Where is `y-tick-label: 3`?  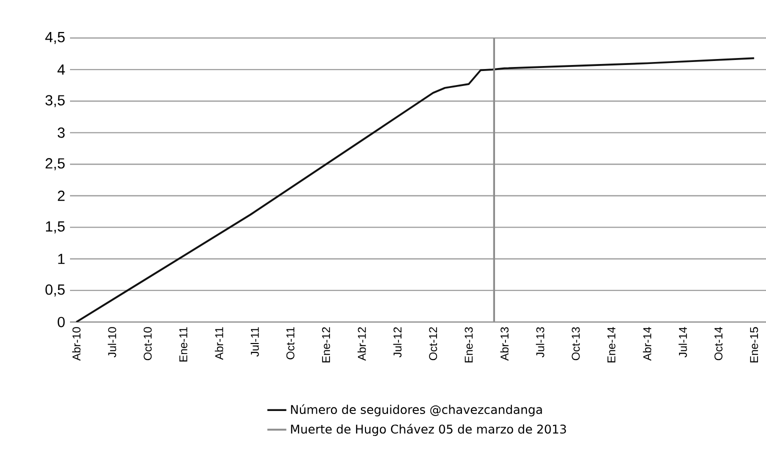
y-tick-label: 3 is located at coordinates (61, 132).